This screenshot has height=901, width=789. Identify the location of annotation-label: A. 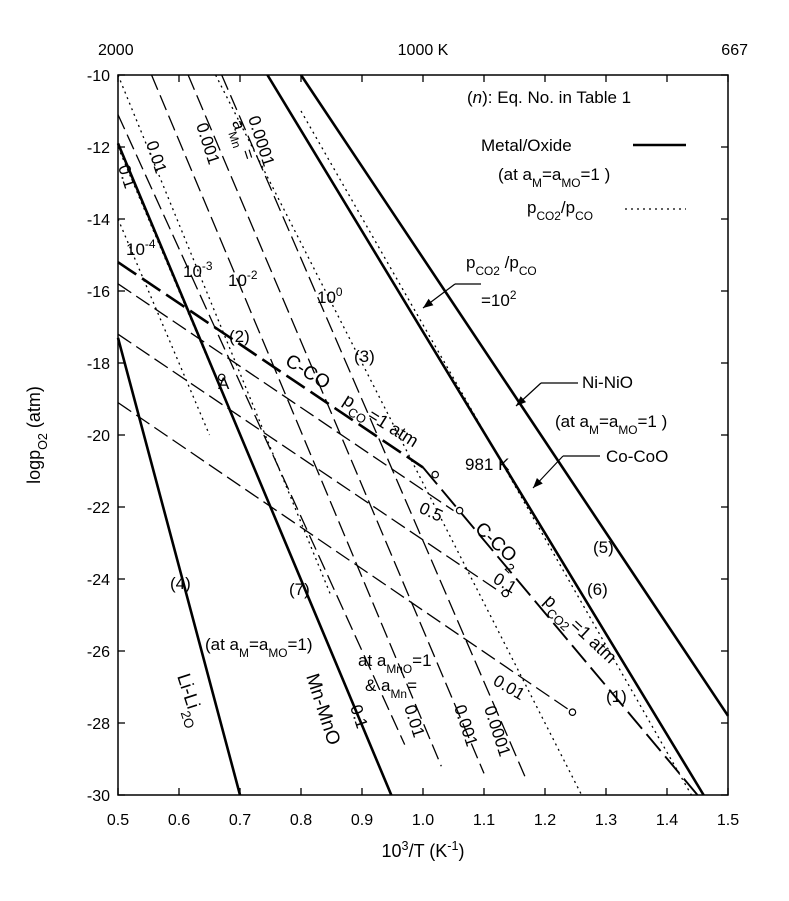
(224, 383).